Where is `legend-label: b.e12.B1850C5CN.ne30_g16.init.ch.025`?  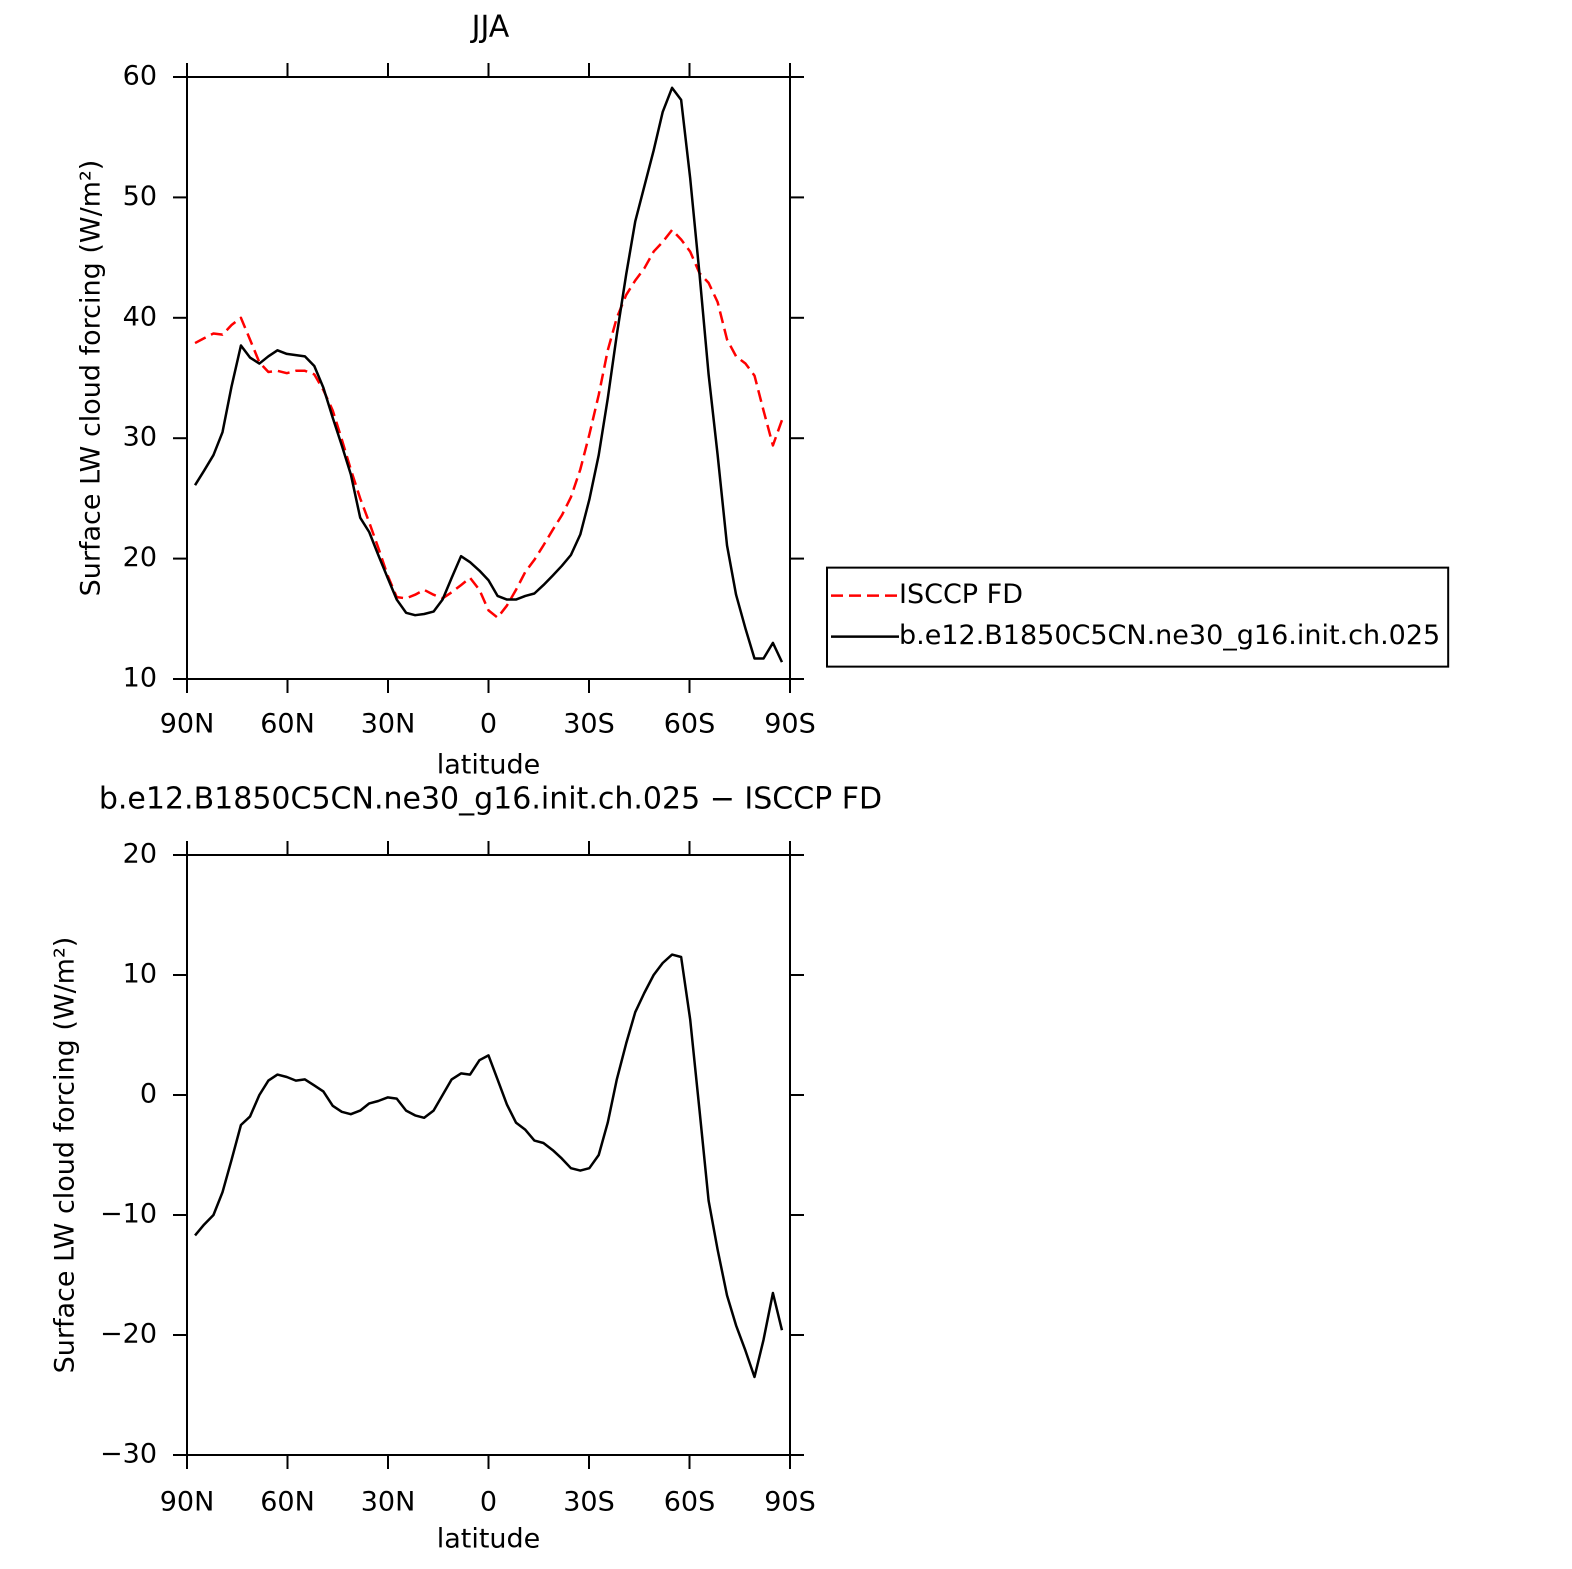
legend-label: b.e12.B1850C5CN.ne30_g16.init.ch.025 is located at coordinates (1169, 635).